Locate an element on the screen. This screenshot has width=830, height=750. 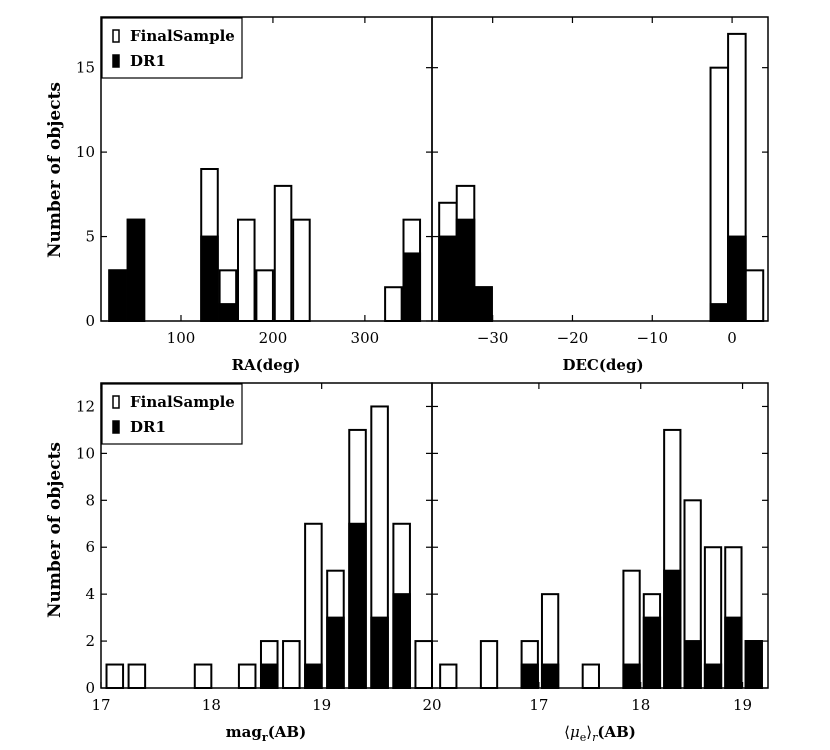
y-tick-label: 8 is located at coordinates (90, 500).